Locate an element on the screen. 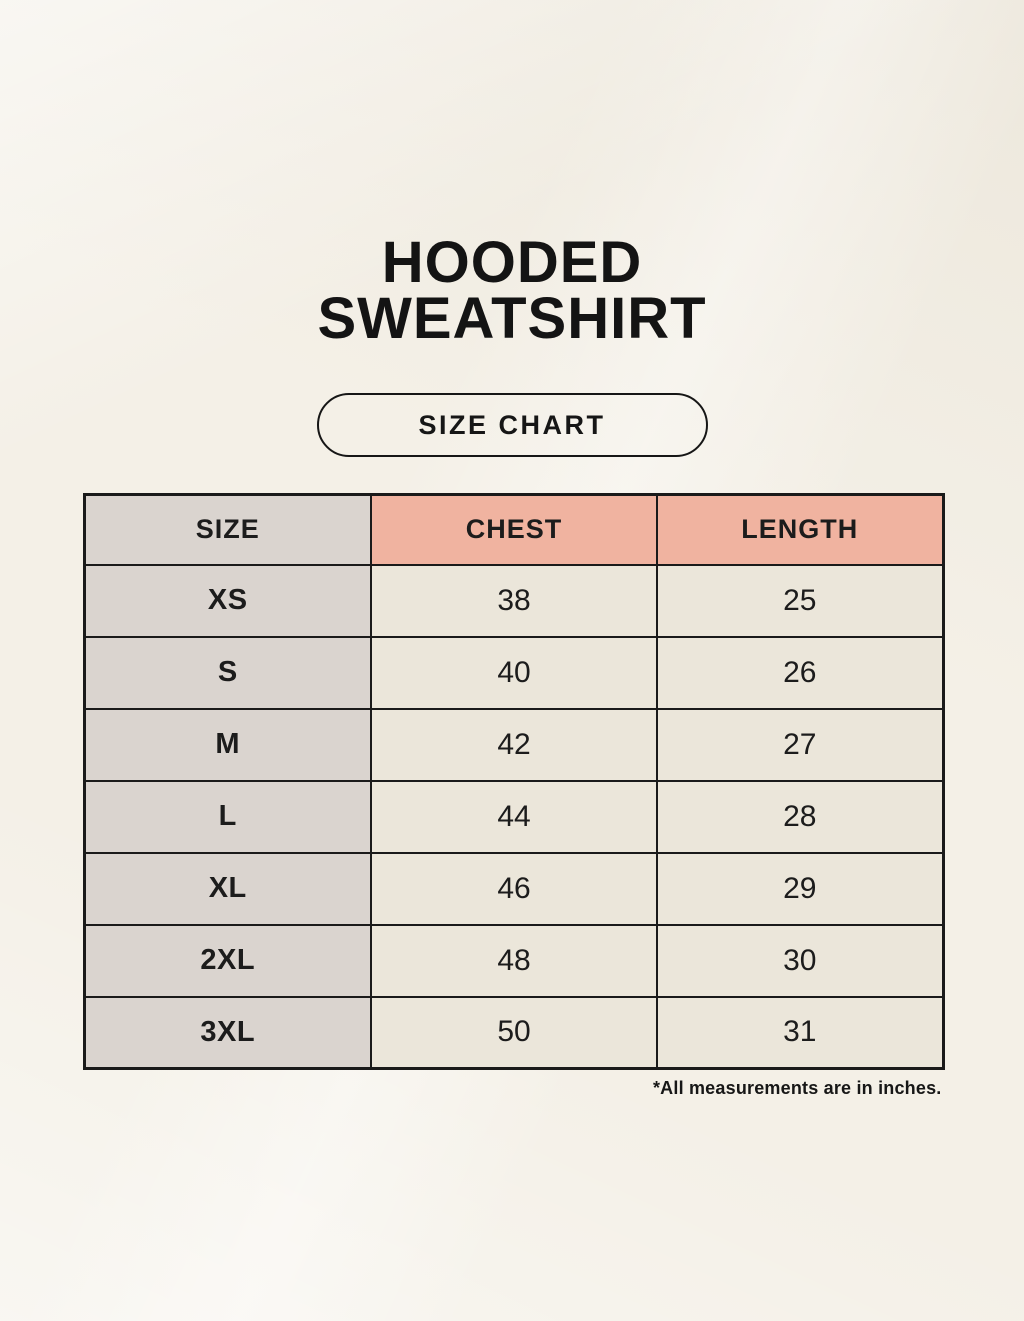 The height and width of the screenshot is (1321, 1024). table-row-xl: XL 46 29 is located at coordinates (513, 888).